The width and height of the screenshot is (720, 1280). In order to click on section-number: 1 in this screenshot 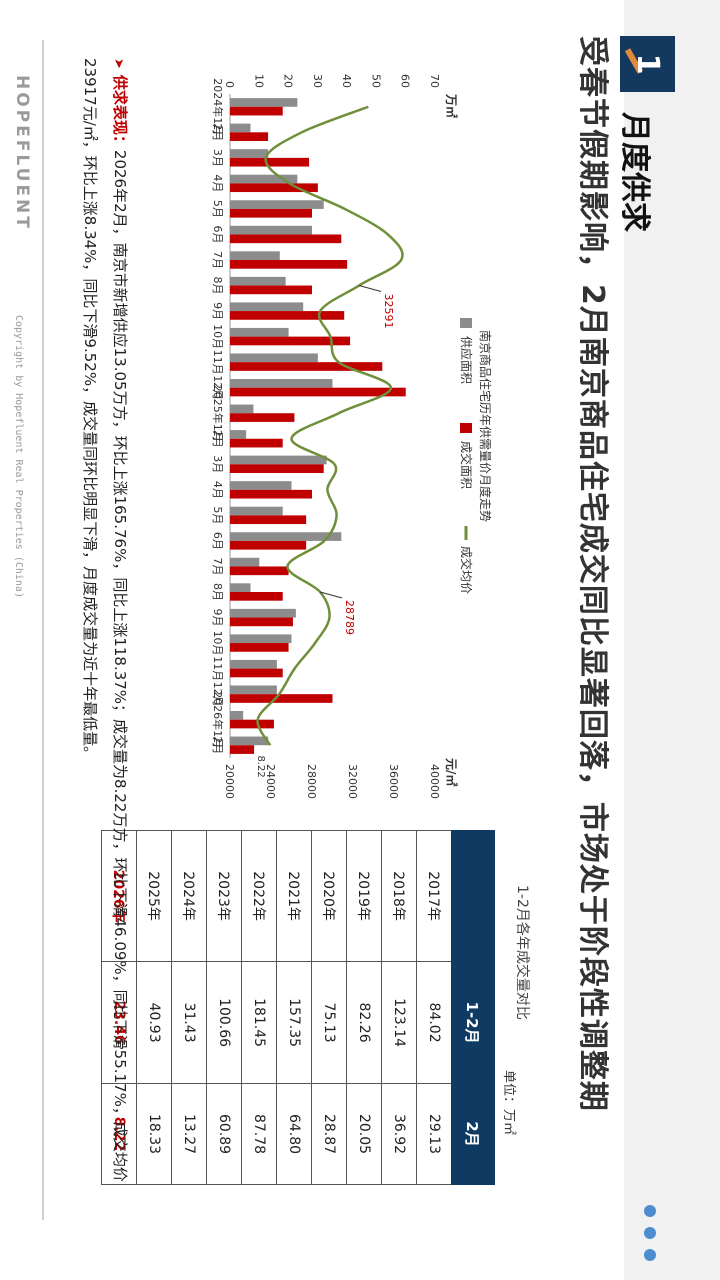, I will do `click(647, 64)`.